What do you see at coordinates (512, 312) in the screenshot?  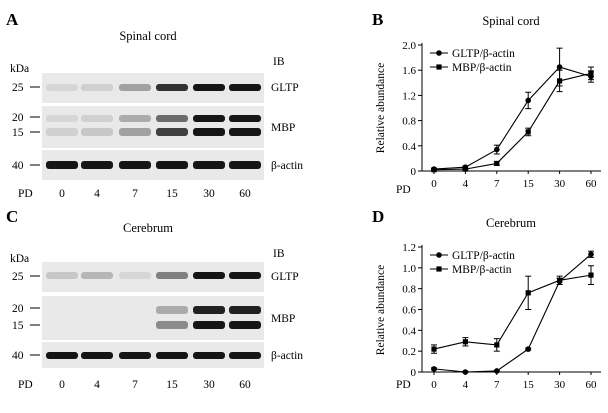 I see `chart-d-series-mbp-line` at bounding box center [512, 312].